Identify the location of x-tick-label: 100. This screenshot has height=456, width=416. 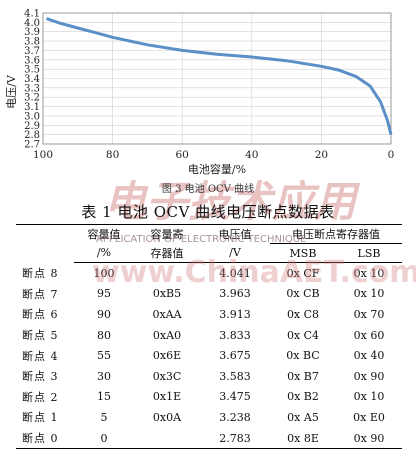
(43, 155).